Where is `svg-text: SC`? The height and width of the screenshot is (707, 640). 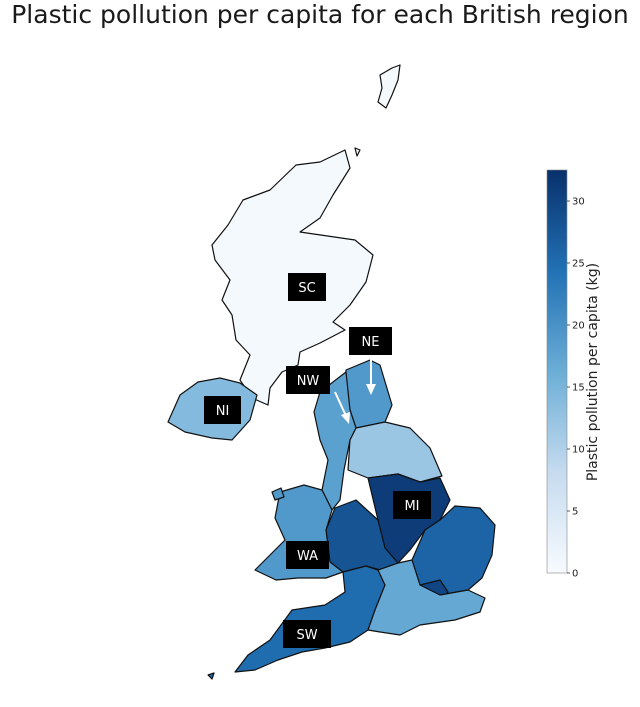 svg-text: SC is located at coordinates (306, 288).